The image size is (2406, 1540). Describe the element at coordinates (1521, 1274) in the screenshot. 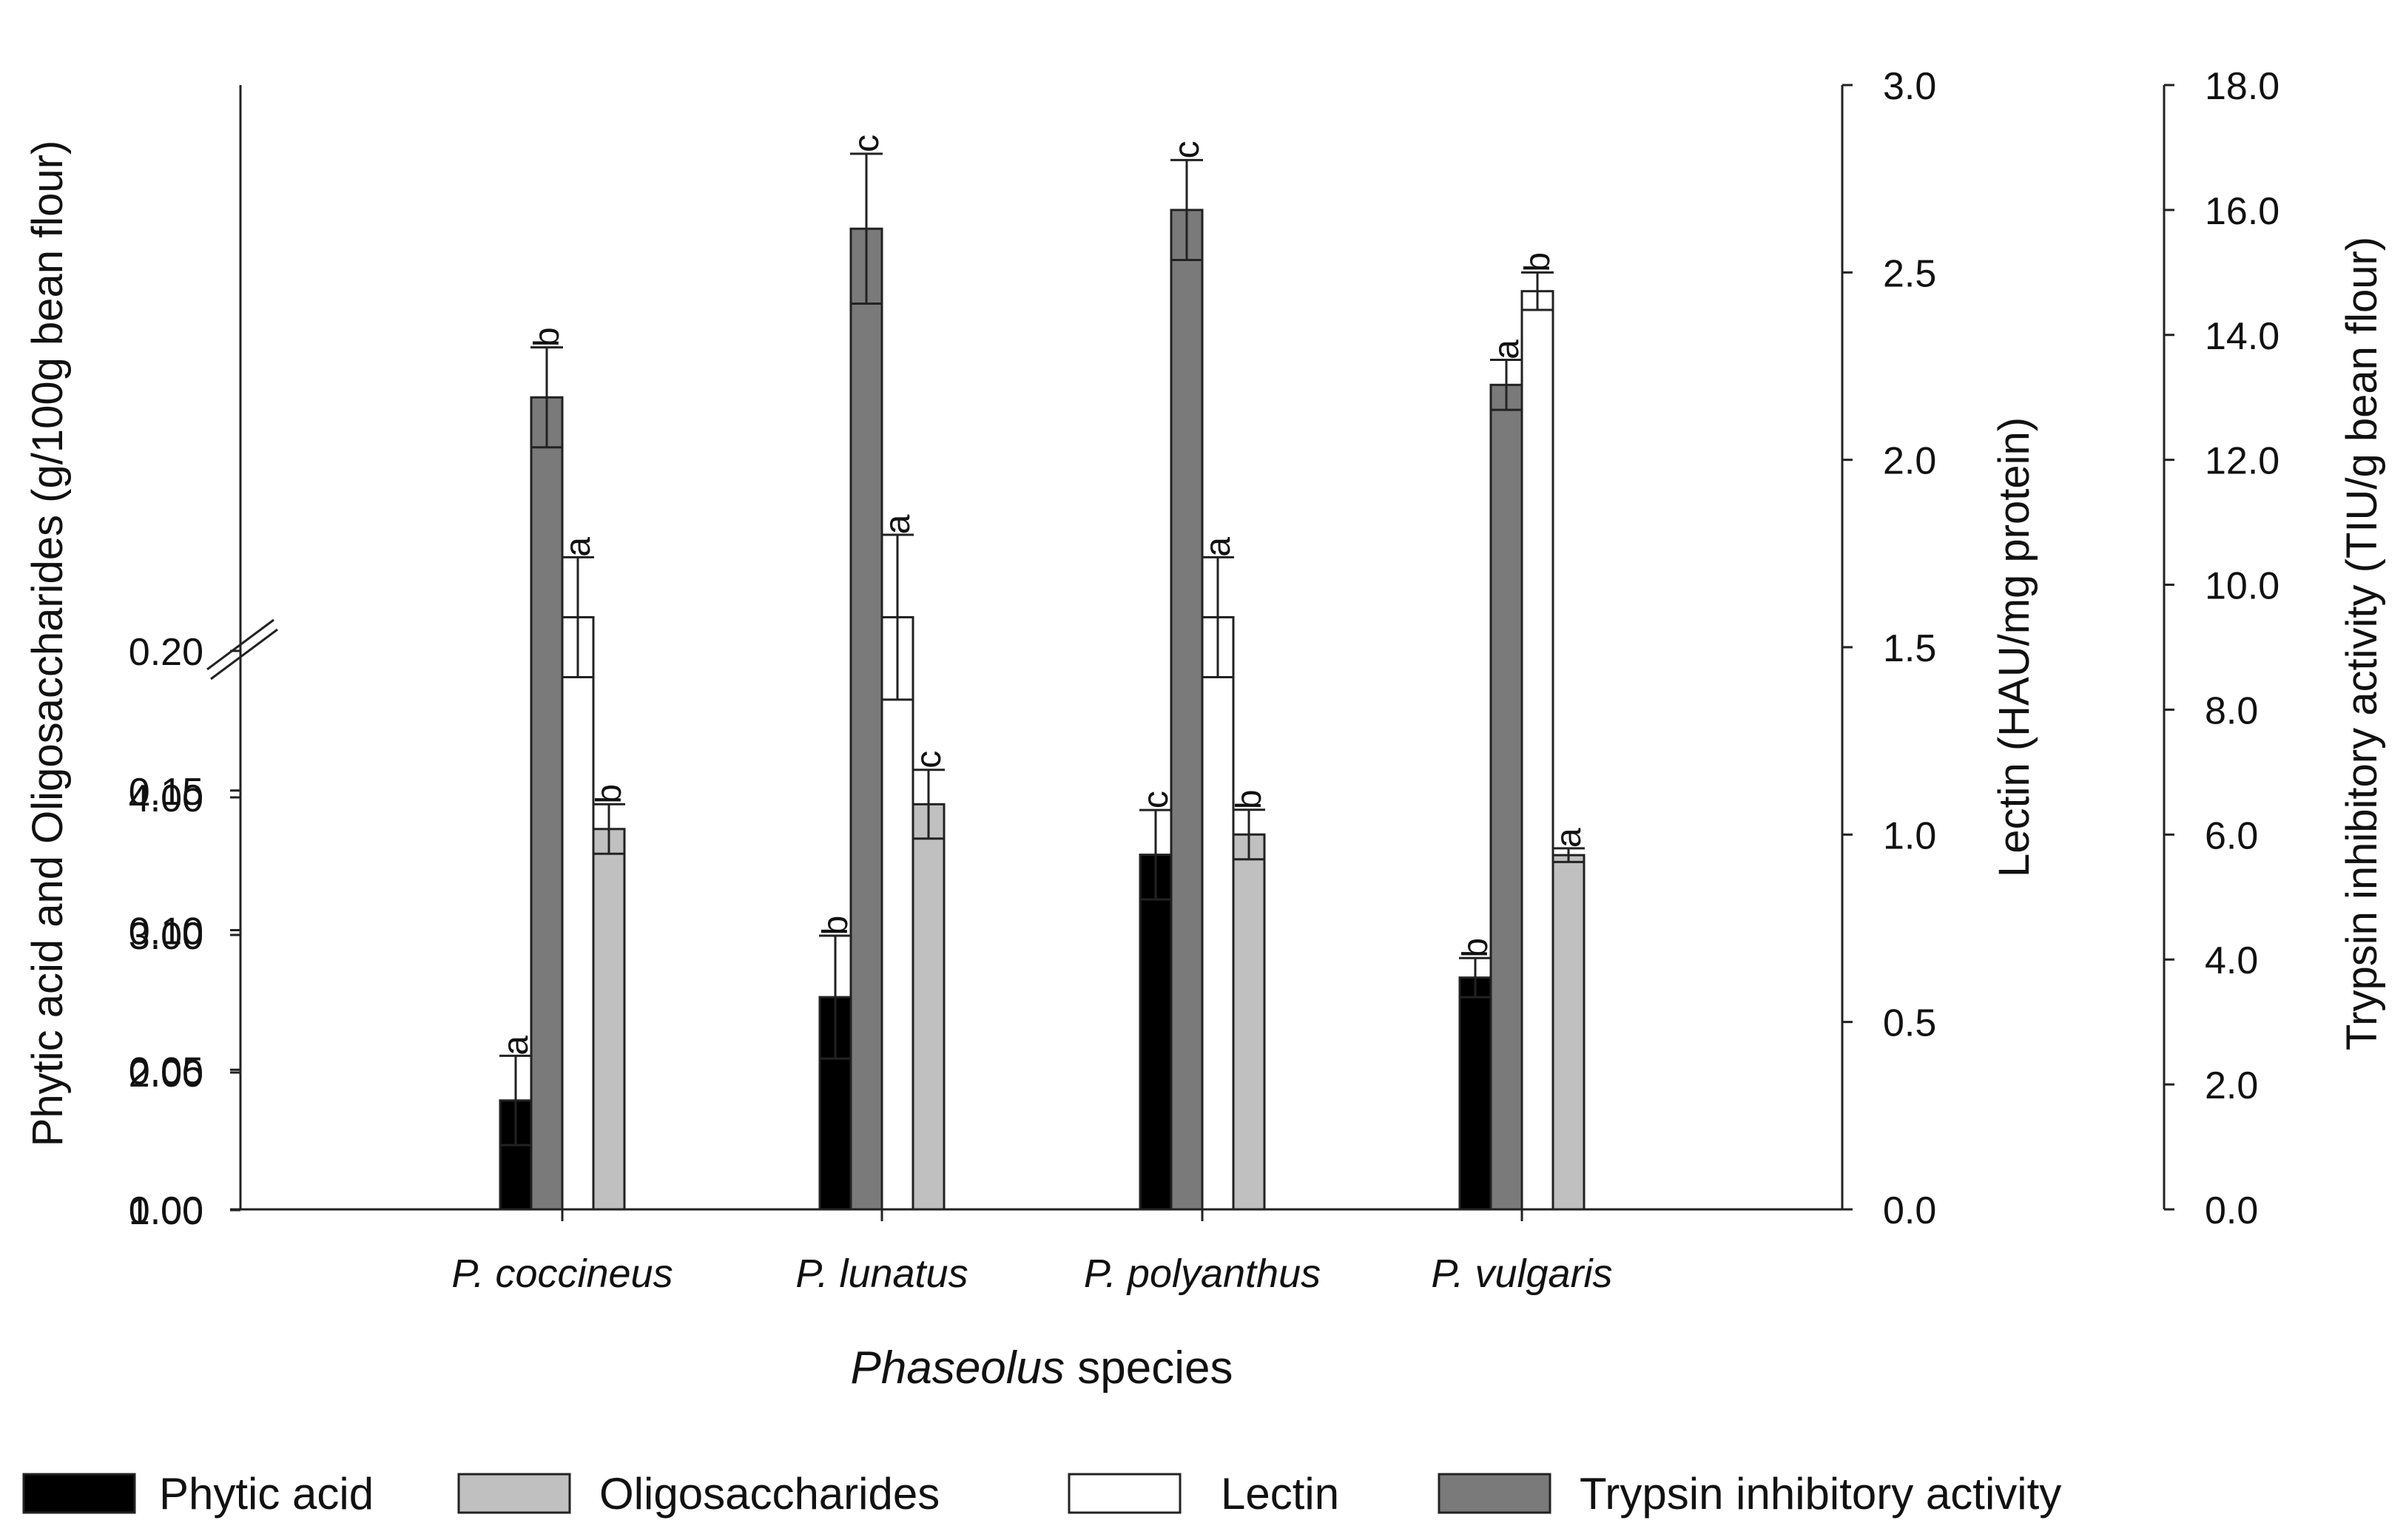

I see `x-tick-label: P. vulgaris` at that location.